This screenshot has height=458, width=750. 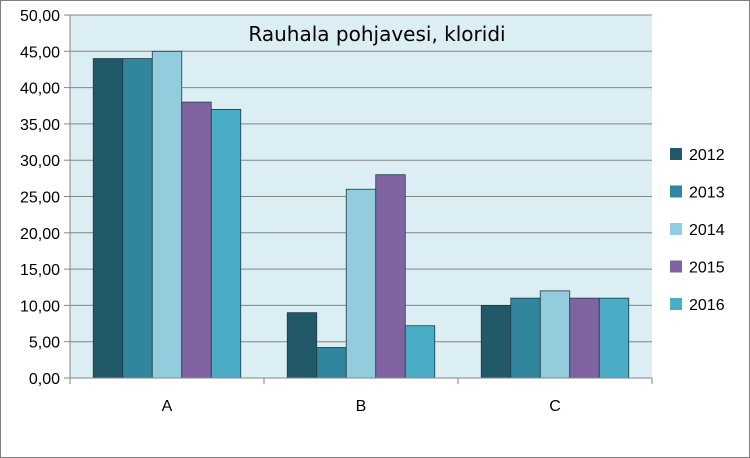 I want to click on y-tick-label: 20,00, so click(x=40, y=234).